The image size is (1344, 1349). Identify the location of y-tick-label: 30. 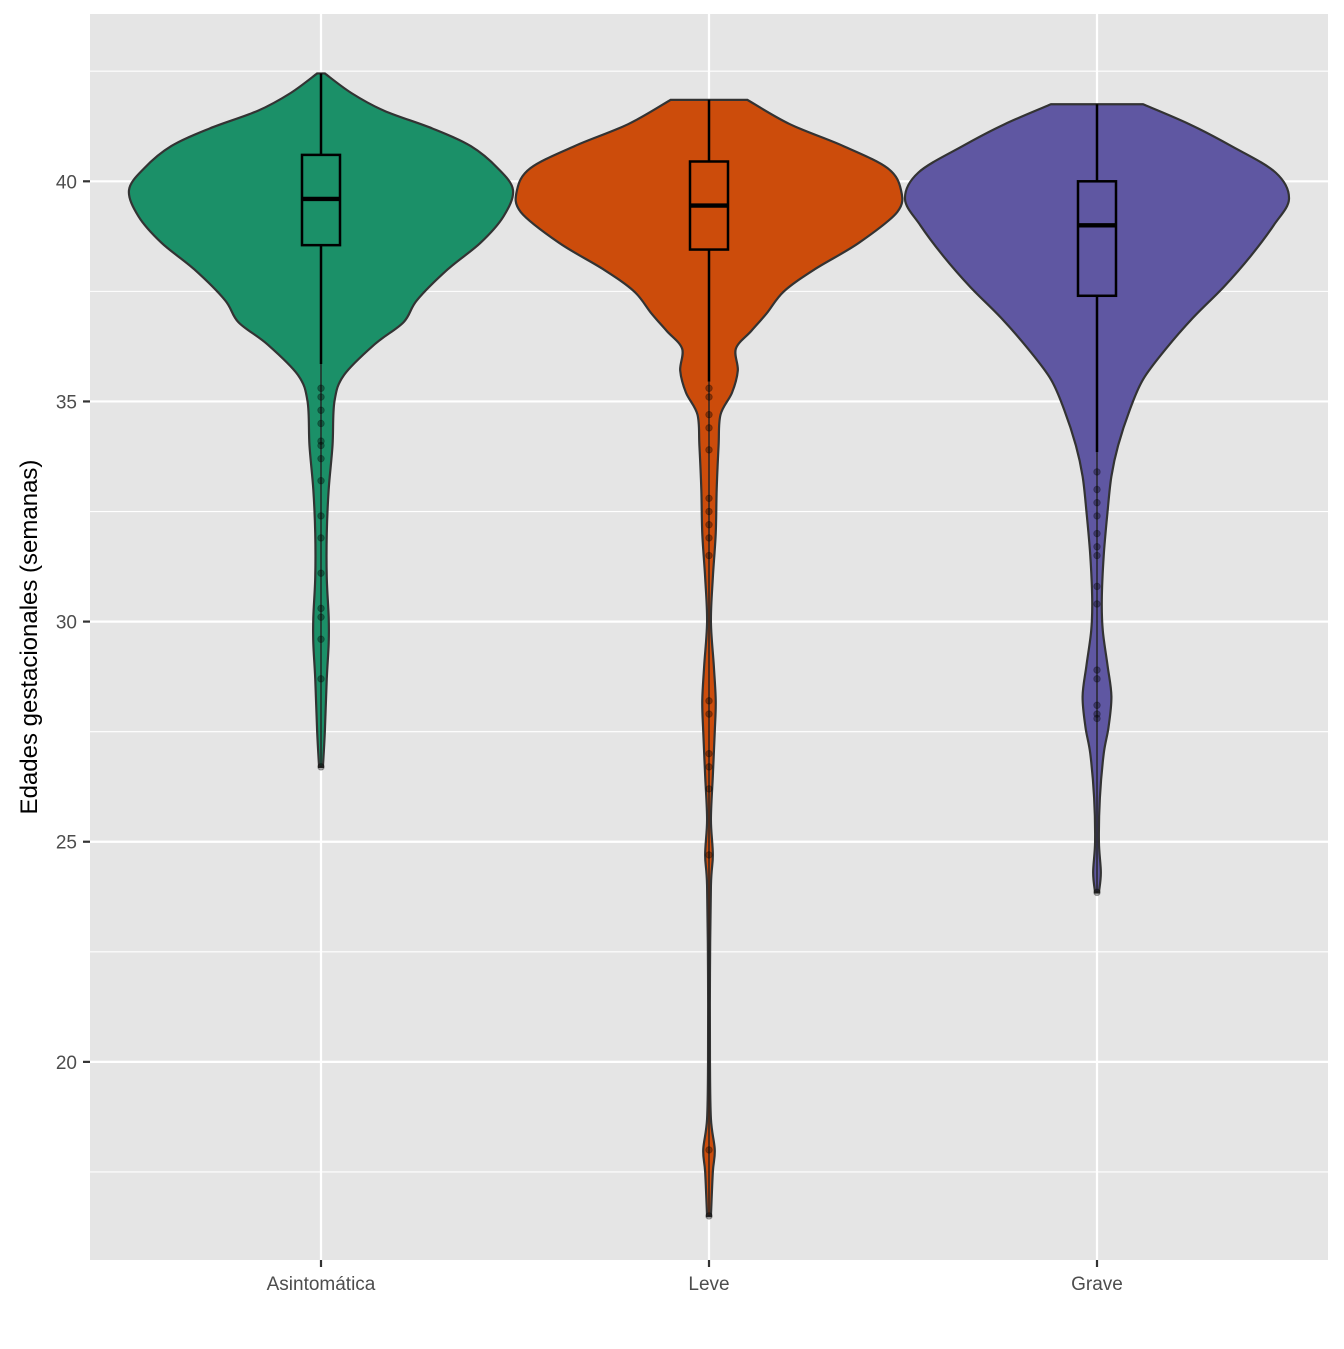
(66, 623).